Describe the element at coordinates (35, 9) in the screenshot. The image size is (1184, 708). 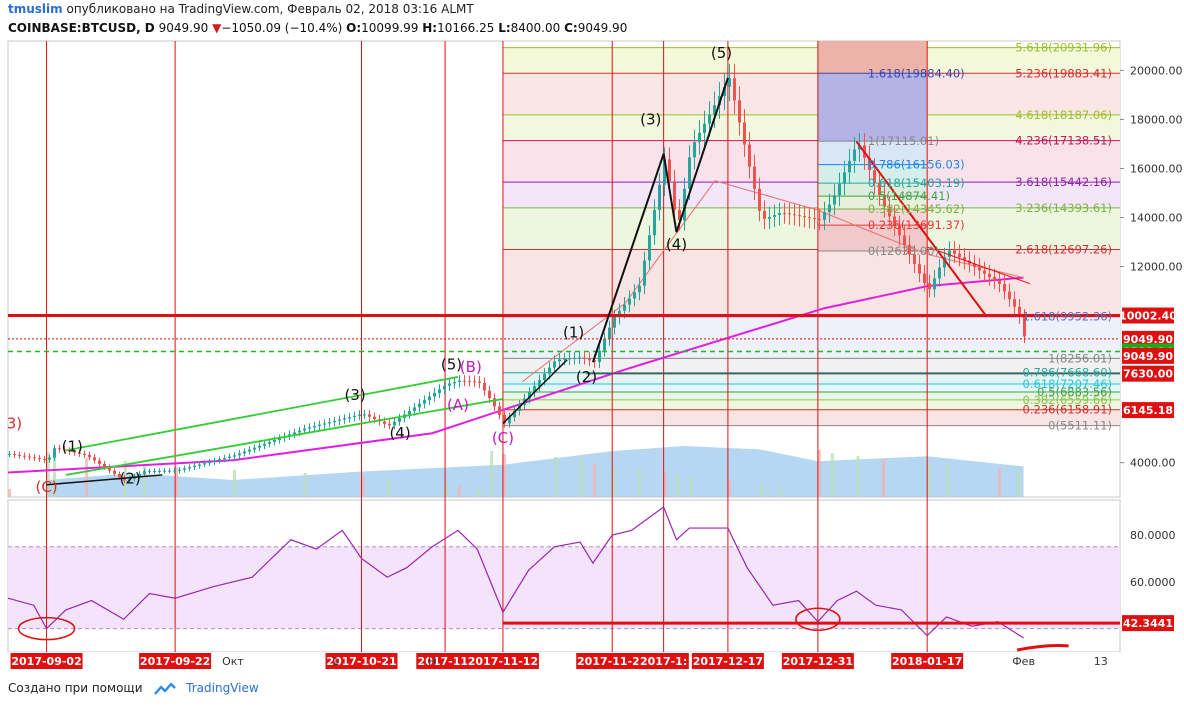
I see `author-link: tmuslim` at that location.